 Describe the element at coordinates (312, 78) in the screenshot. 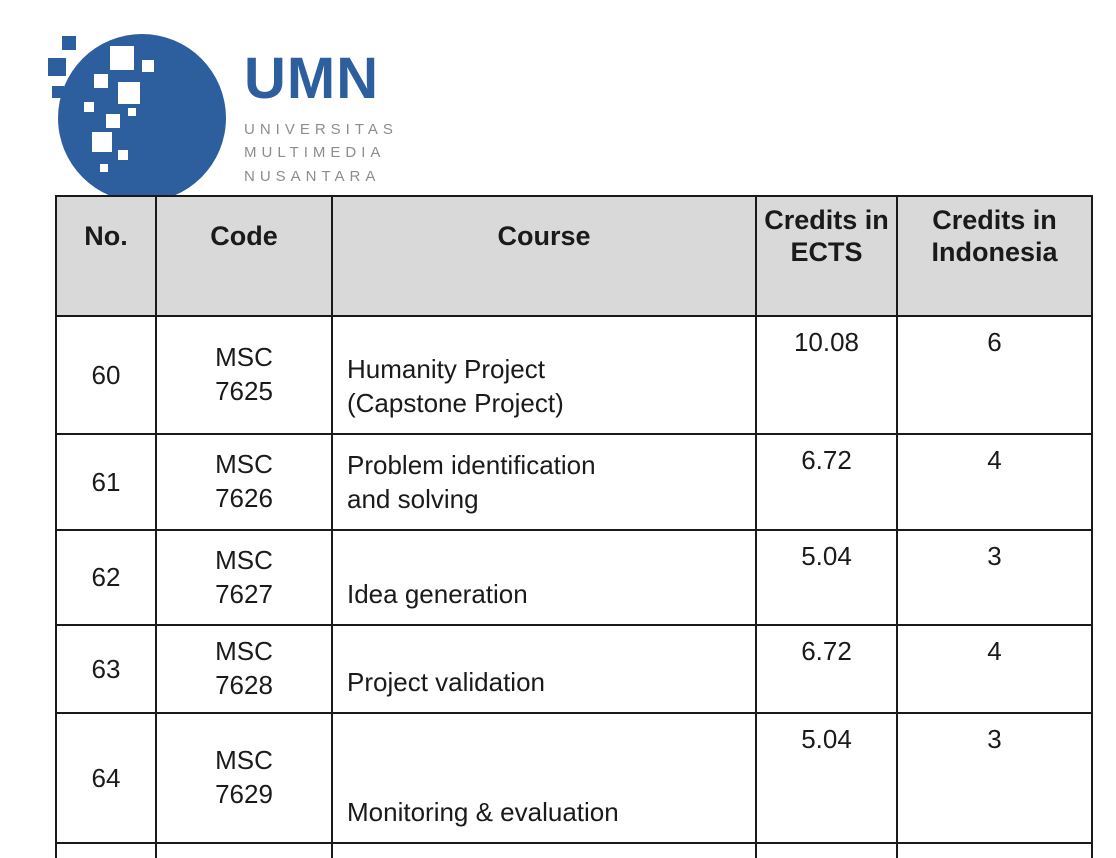

I see `umn-logo-acronym: UMN` at that location.